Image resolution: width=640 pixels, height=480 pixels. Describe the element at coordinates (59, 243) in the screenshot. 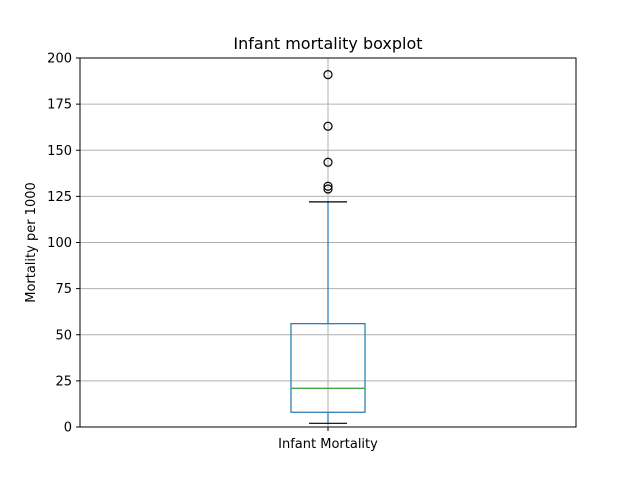

I see `y-tick-label: 100` at that location.